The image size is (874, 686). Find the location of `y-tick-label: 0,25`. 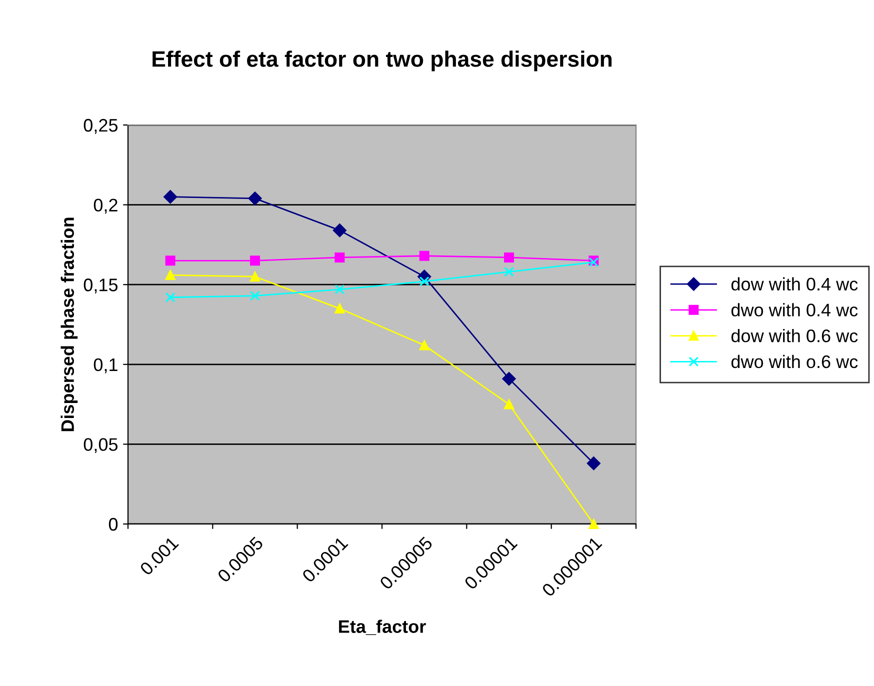

y-tick-label: 0,25 is located at coordinates (101, 126).